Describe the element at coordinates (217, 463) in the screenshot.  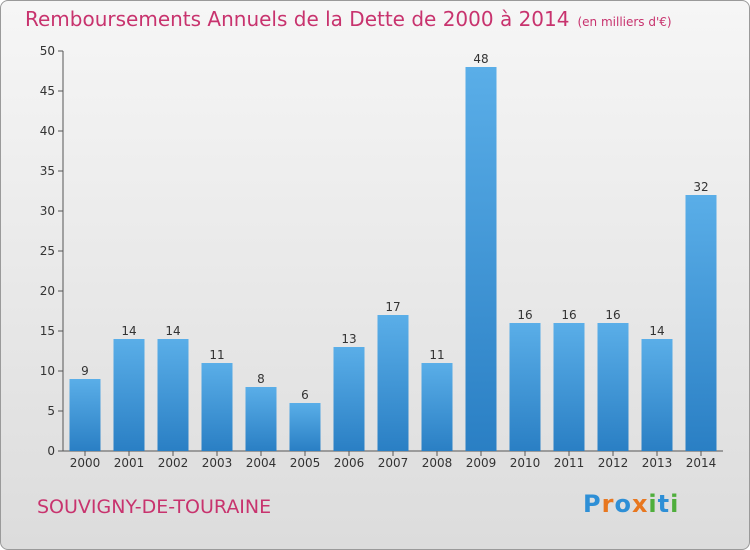
I see `x-tick-label: 2003` at that location.